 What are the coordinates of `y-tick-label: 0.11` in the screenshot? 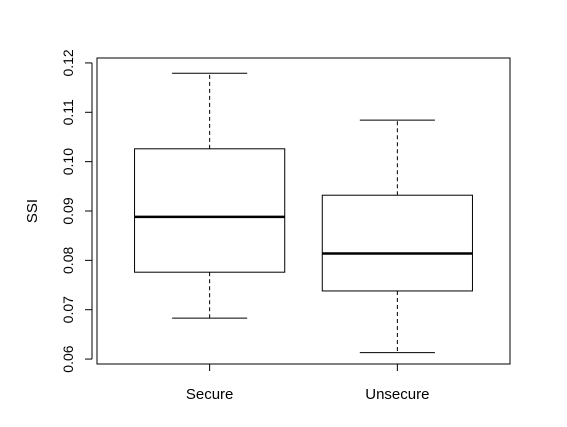 It's located at (68, 112).